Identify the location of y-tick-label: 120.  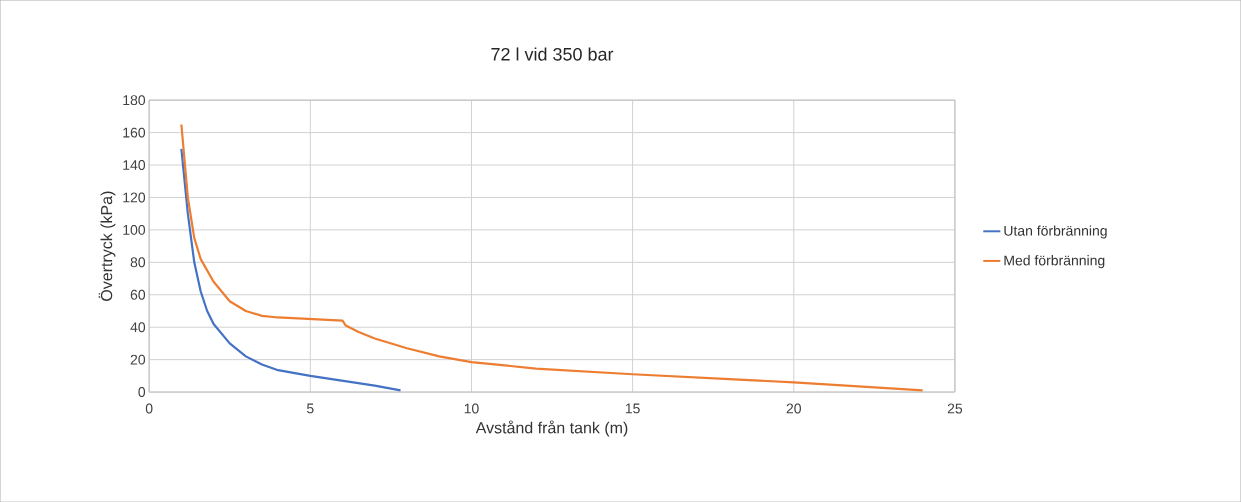
(134, 197).